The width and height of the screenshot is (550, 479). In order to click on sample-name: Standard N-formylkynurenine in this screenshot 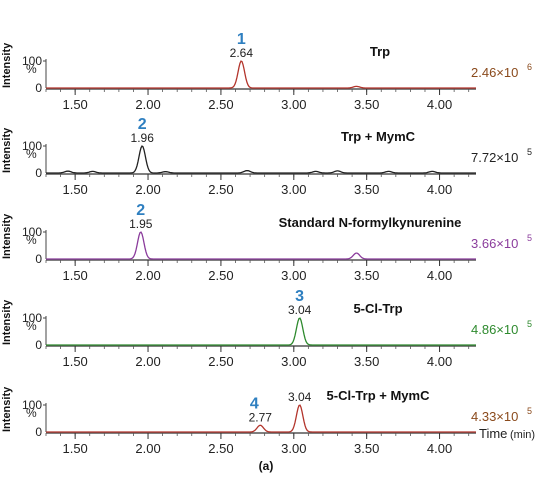, I will do `click(370, 222)`.